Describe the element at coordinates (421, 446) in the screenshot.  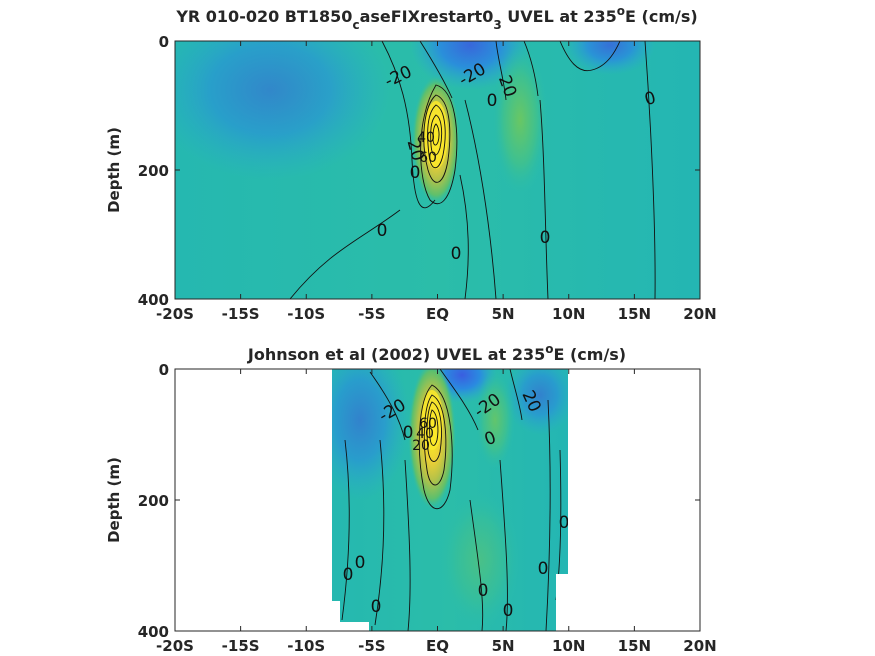
I see `contour-label: 20` at that location.